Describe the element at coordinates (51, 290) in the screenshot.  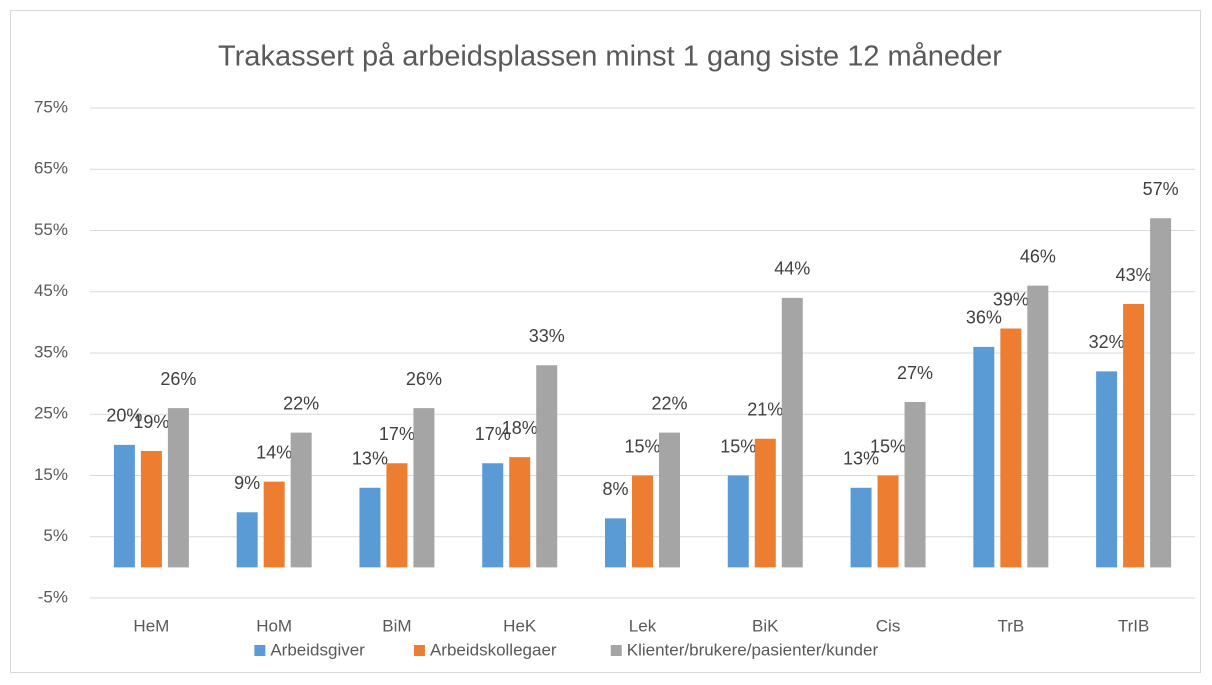
I see `y-tick-label: 45%` at that location.